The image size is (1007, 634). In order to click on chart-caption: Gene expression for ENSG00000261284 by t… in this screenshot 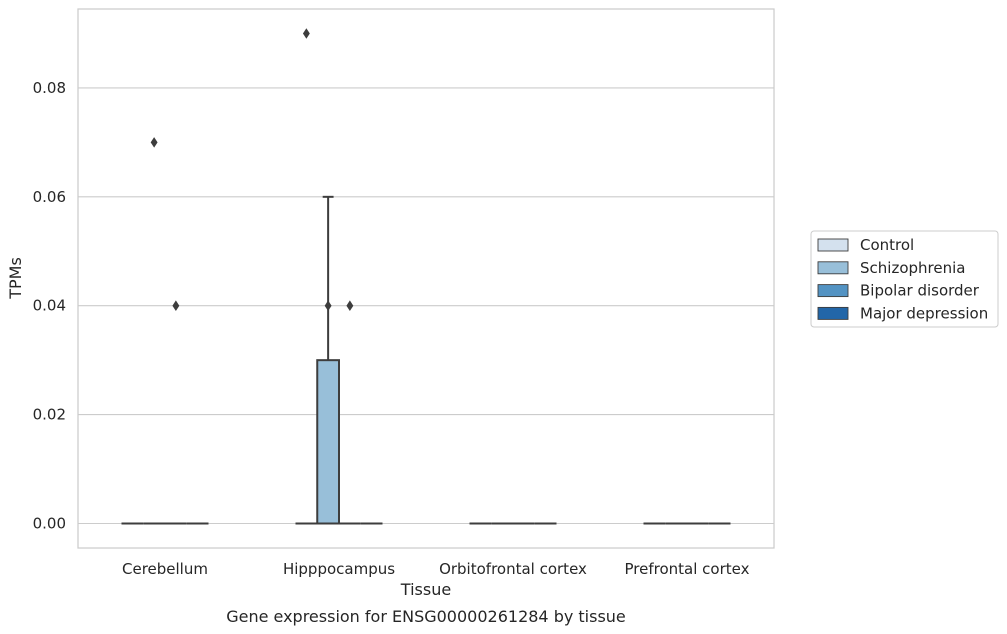, I will do `click(426, 616)`.